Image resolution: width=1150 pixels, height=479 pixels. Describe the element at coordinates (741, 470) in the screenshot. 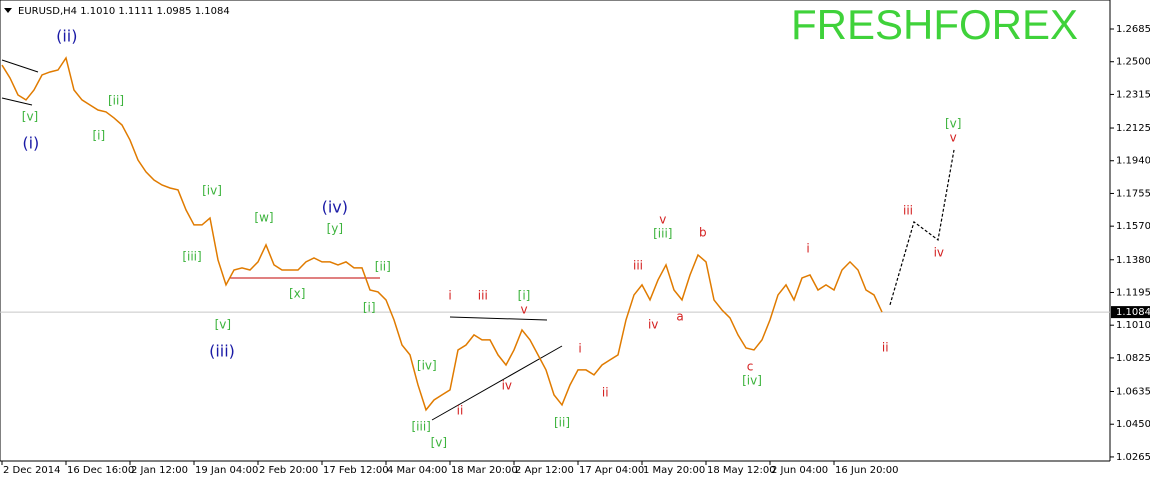

I see `x-tick-label: 18 May 12:00` at that location.